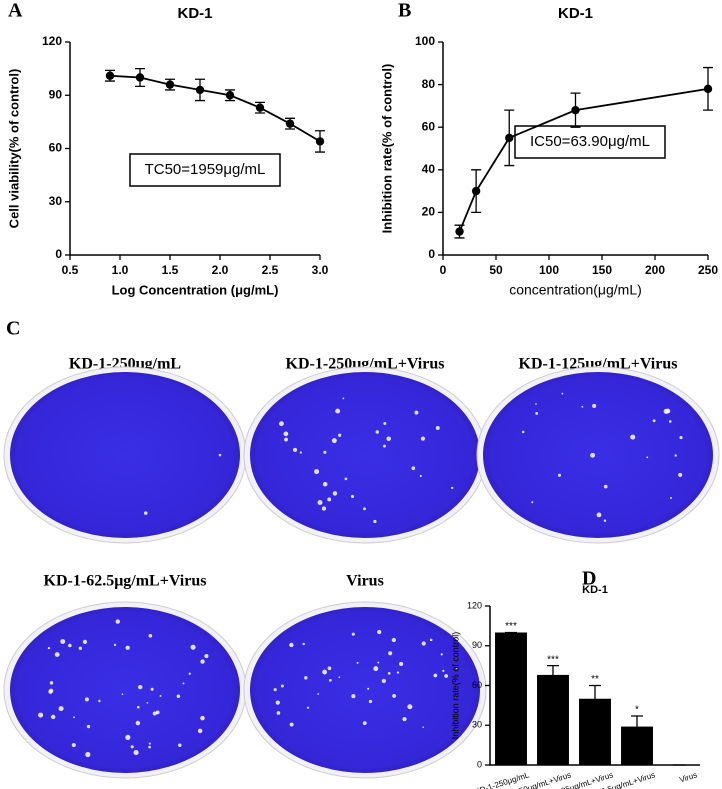 The image size is (722, 789). Describe the element at coordinates (13, 329) in the screenshot. I see `panel-label: C` at that location.